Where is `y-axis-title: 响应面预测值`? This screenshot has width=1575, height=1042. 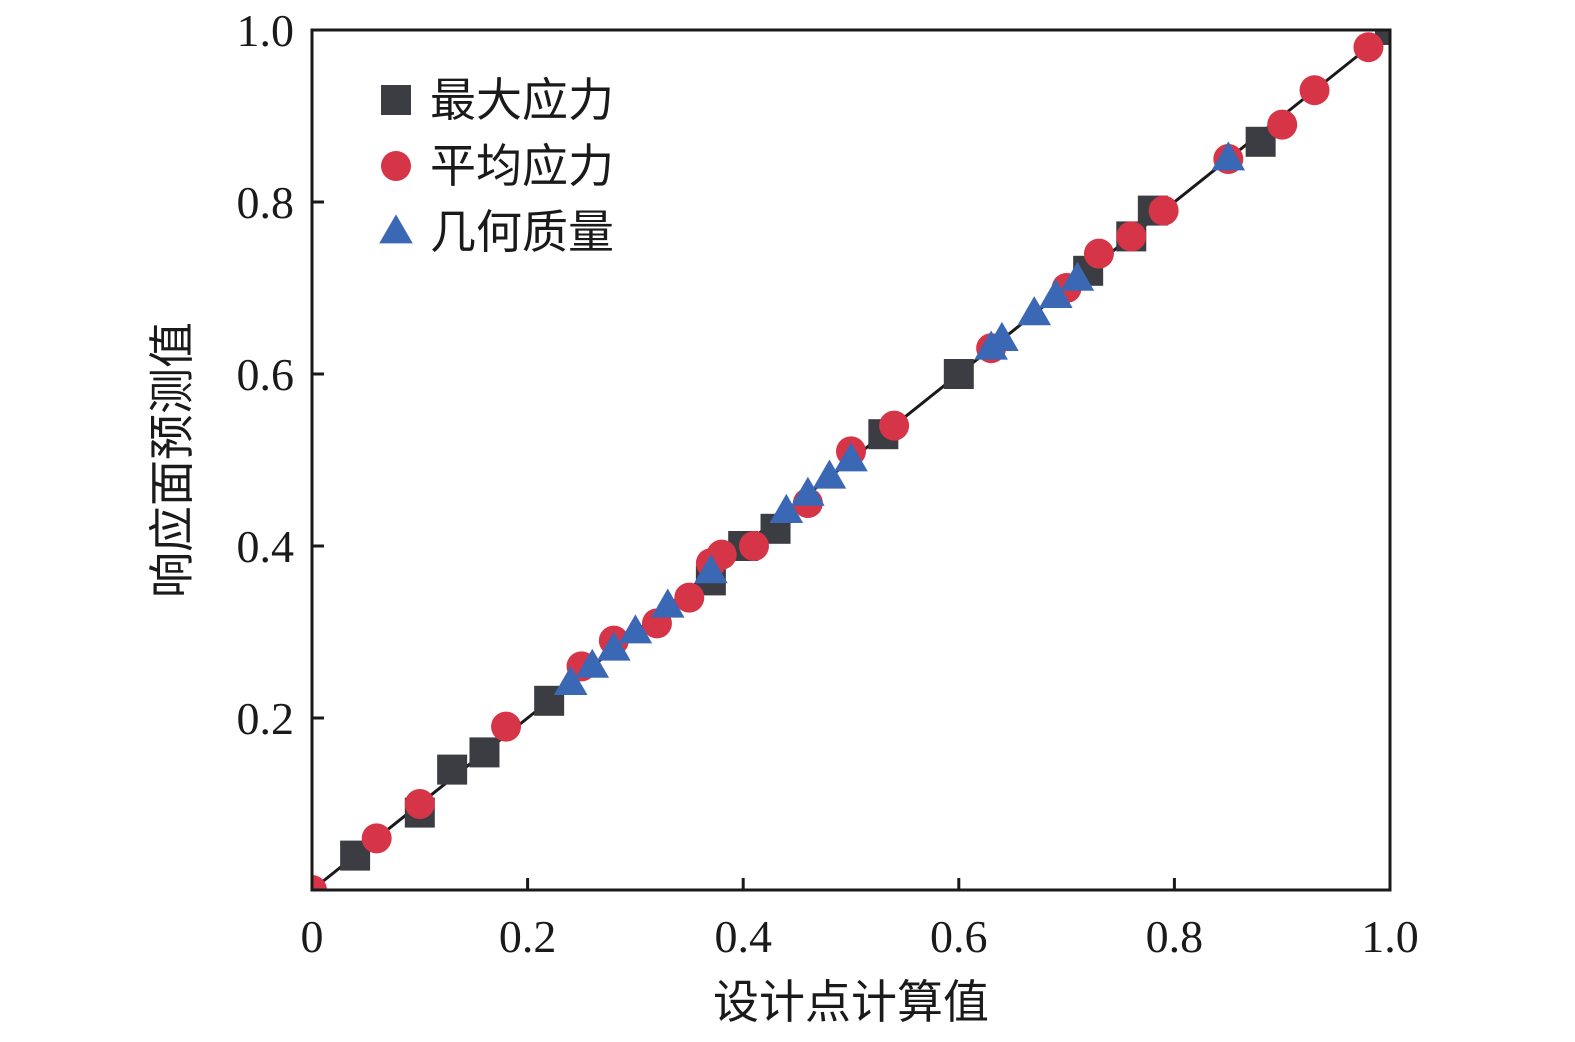 y-axis-title: 响应面预测值 is located at coordinates (172, 460).